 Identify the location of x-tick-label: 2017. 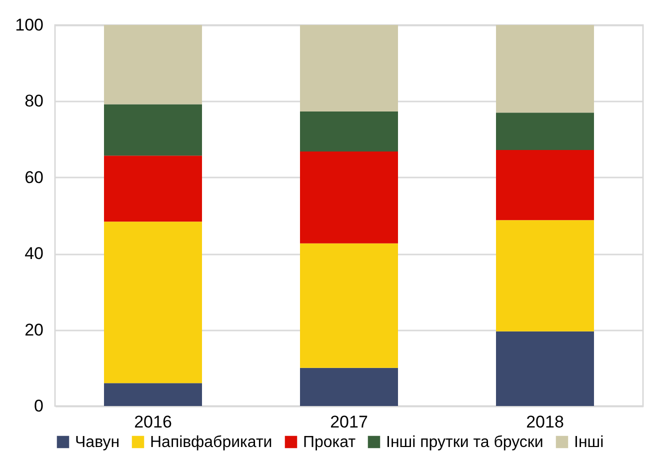
(349, 422).